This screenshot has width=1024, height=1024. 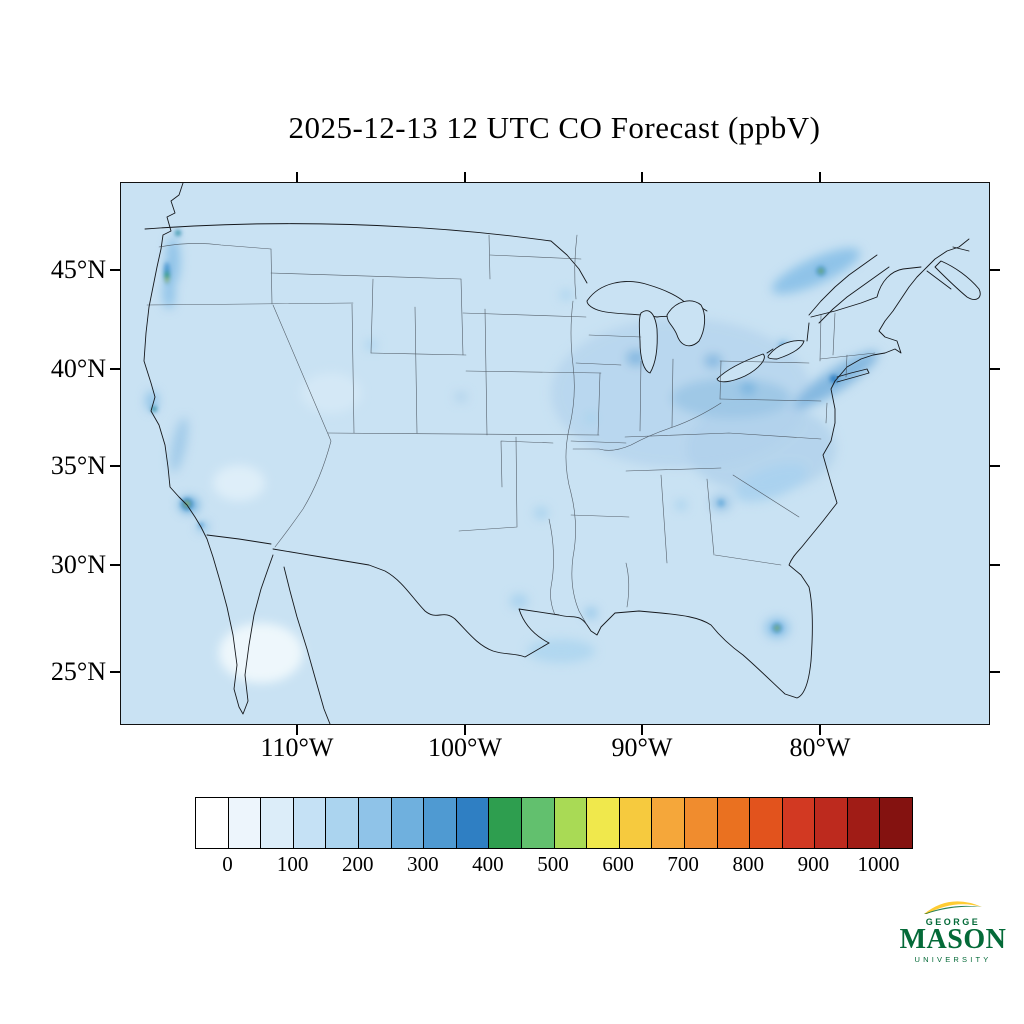 What do you see at coordinates (748, 864) in the screenshot?
I see `colorbar-tick-label: 800` at bounding box center [748, 864].